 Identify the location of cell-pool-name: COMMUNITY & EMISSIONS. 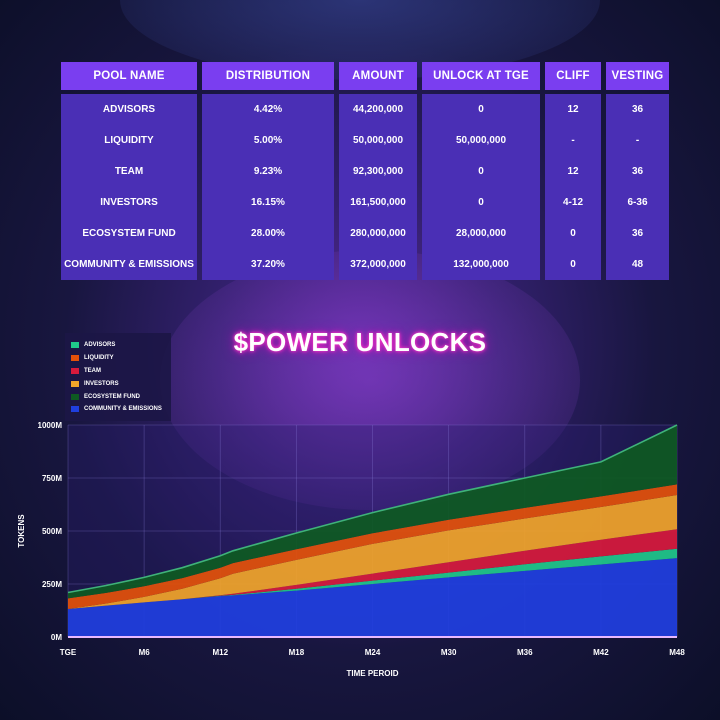
(129, 264).